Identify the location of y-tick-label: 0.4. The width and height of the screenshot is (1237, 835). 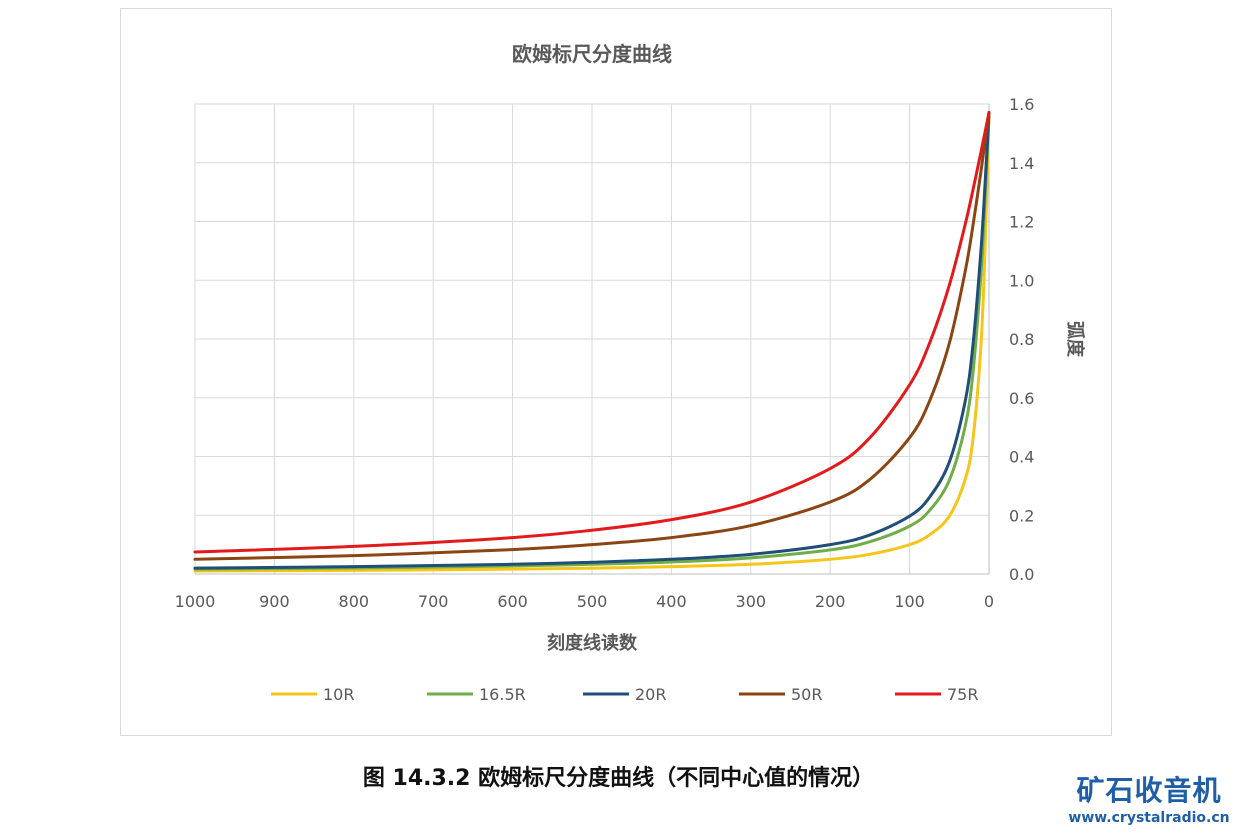
(1021, 457).